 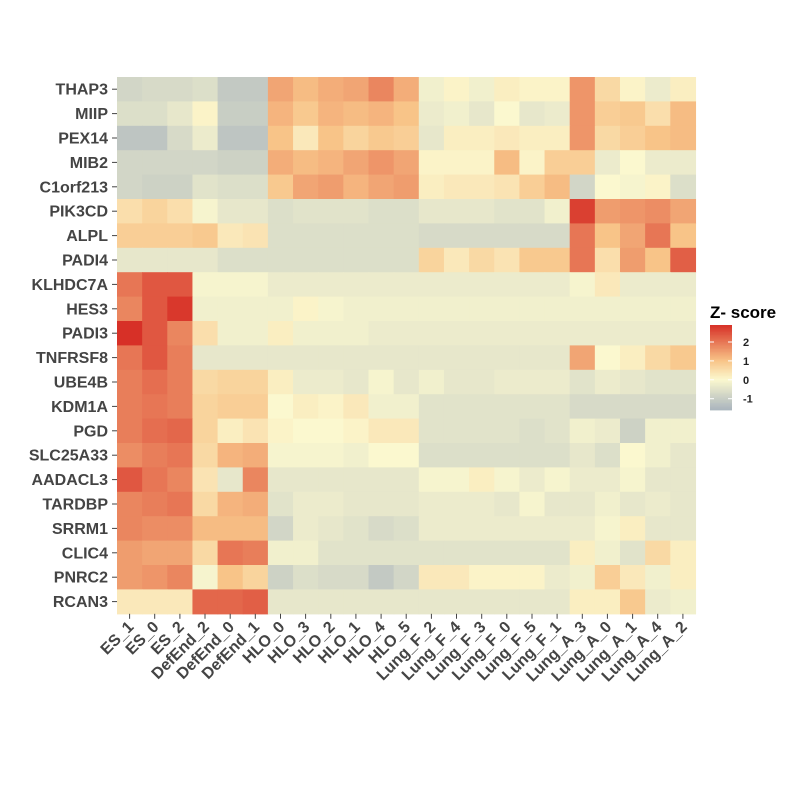 I want to click on row-label: UBE4B, so click(x=81, y=383).